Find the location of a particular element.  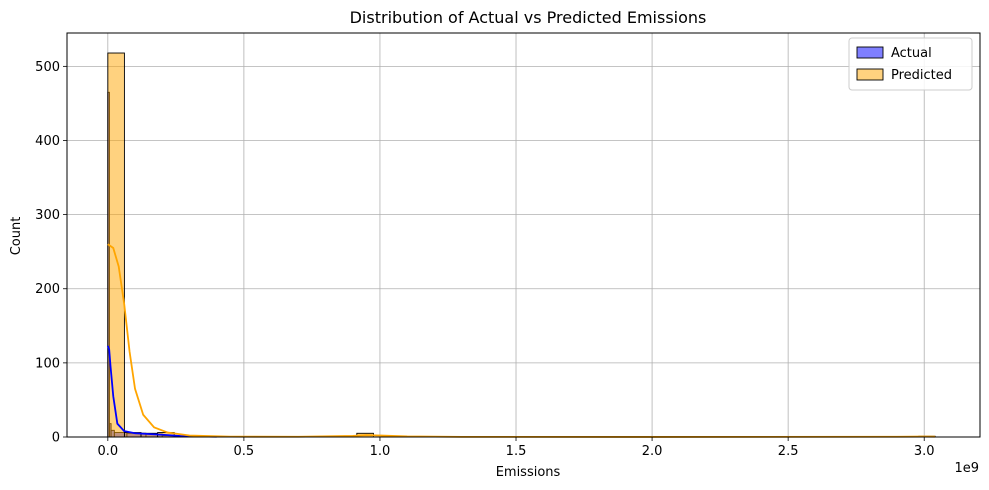

x-tick-label: 2.5 is located at coordinates (788, 451).